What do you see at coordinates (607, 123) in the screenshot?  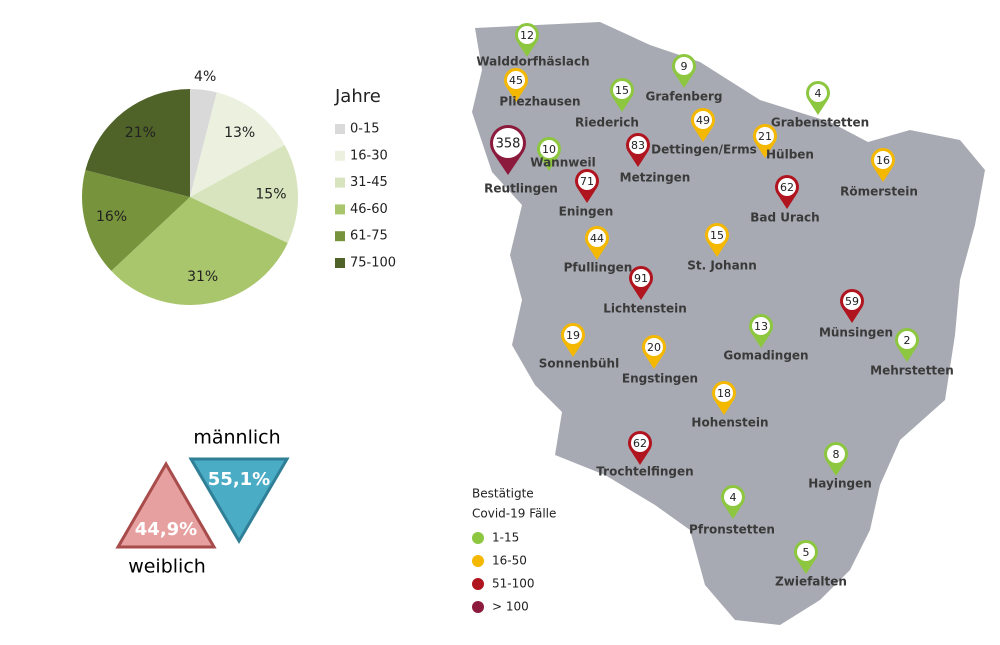 I see `town-name: Riederich` at bounding box center [607, 123].